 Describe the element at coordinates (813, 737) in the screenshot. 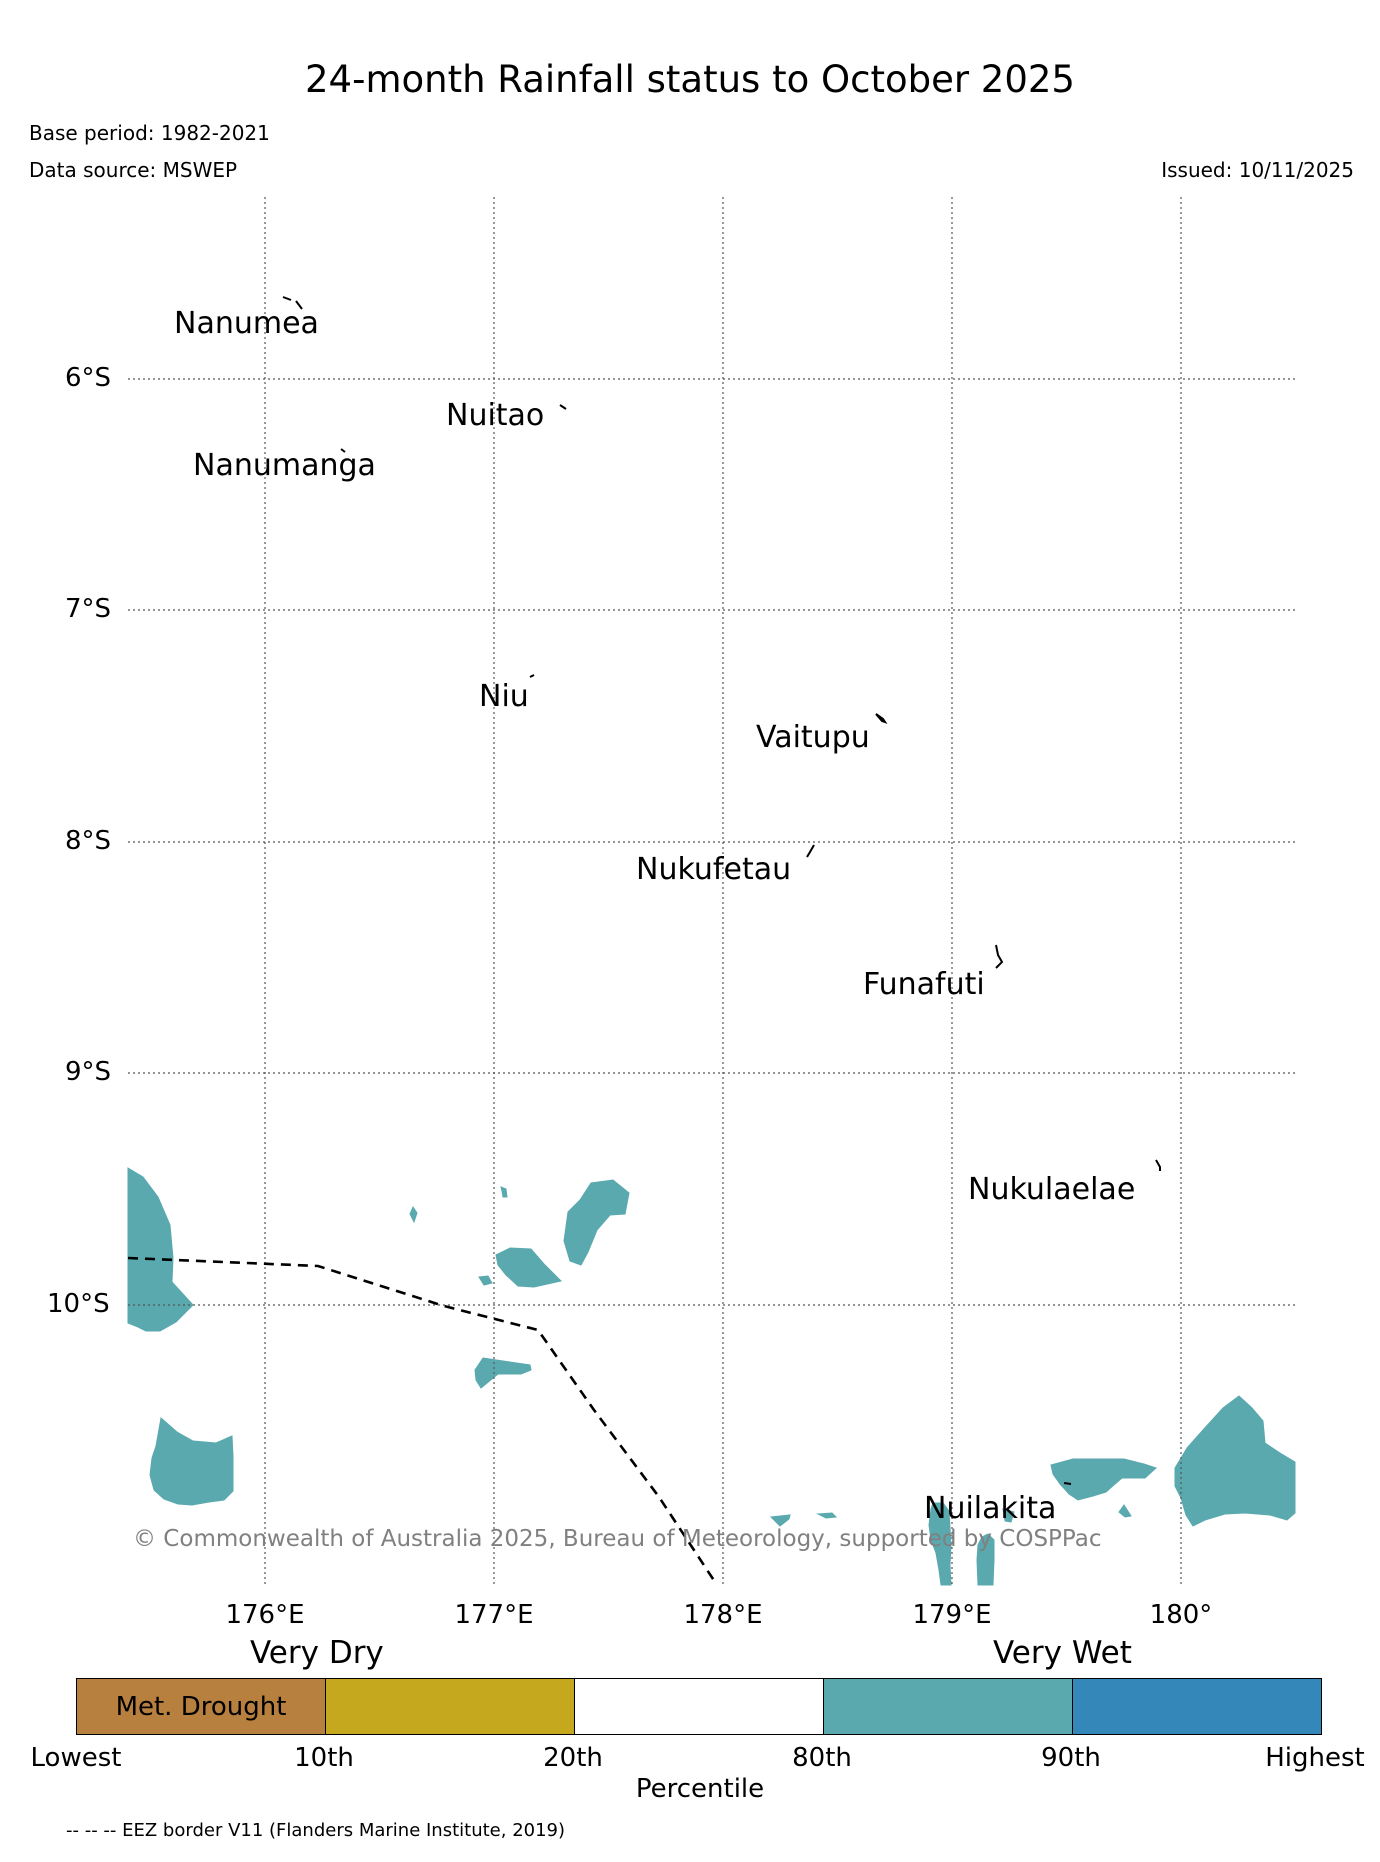

I see `island-label-vaitupu: Vaitupu` at that location.